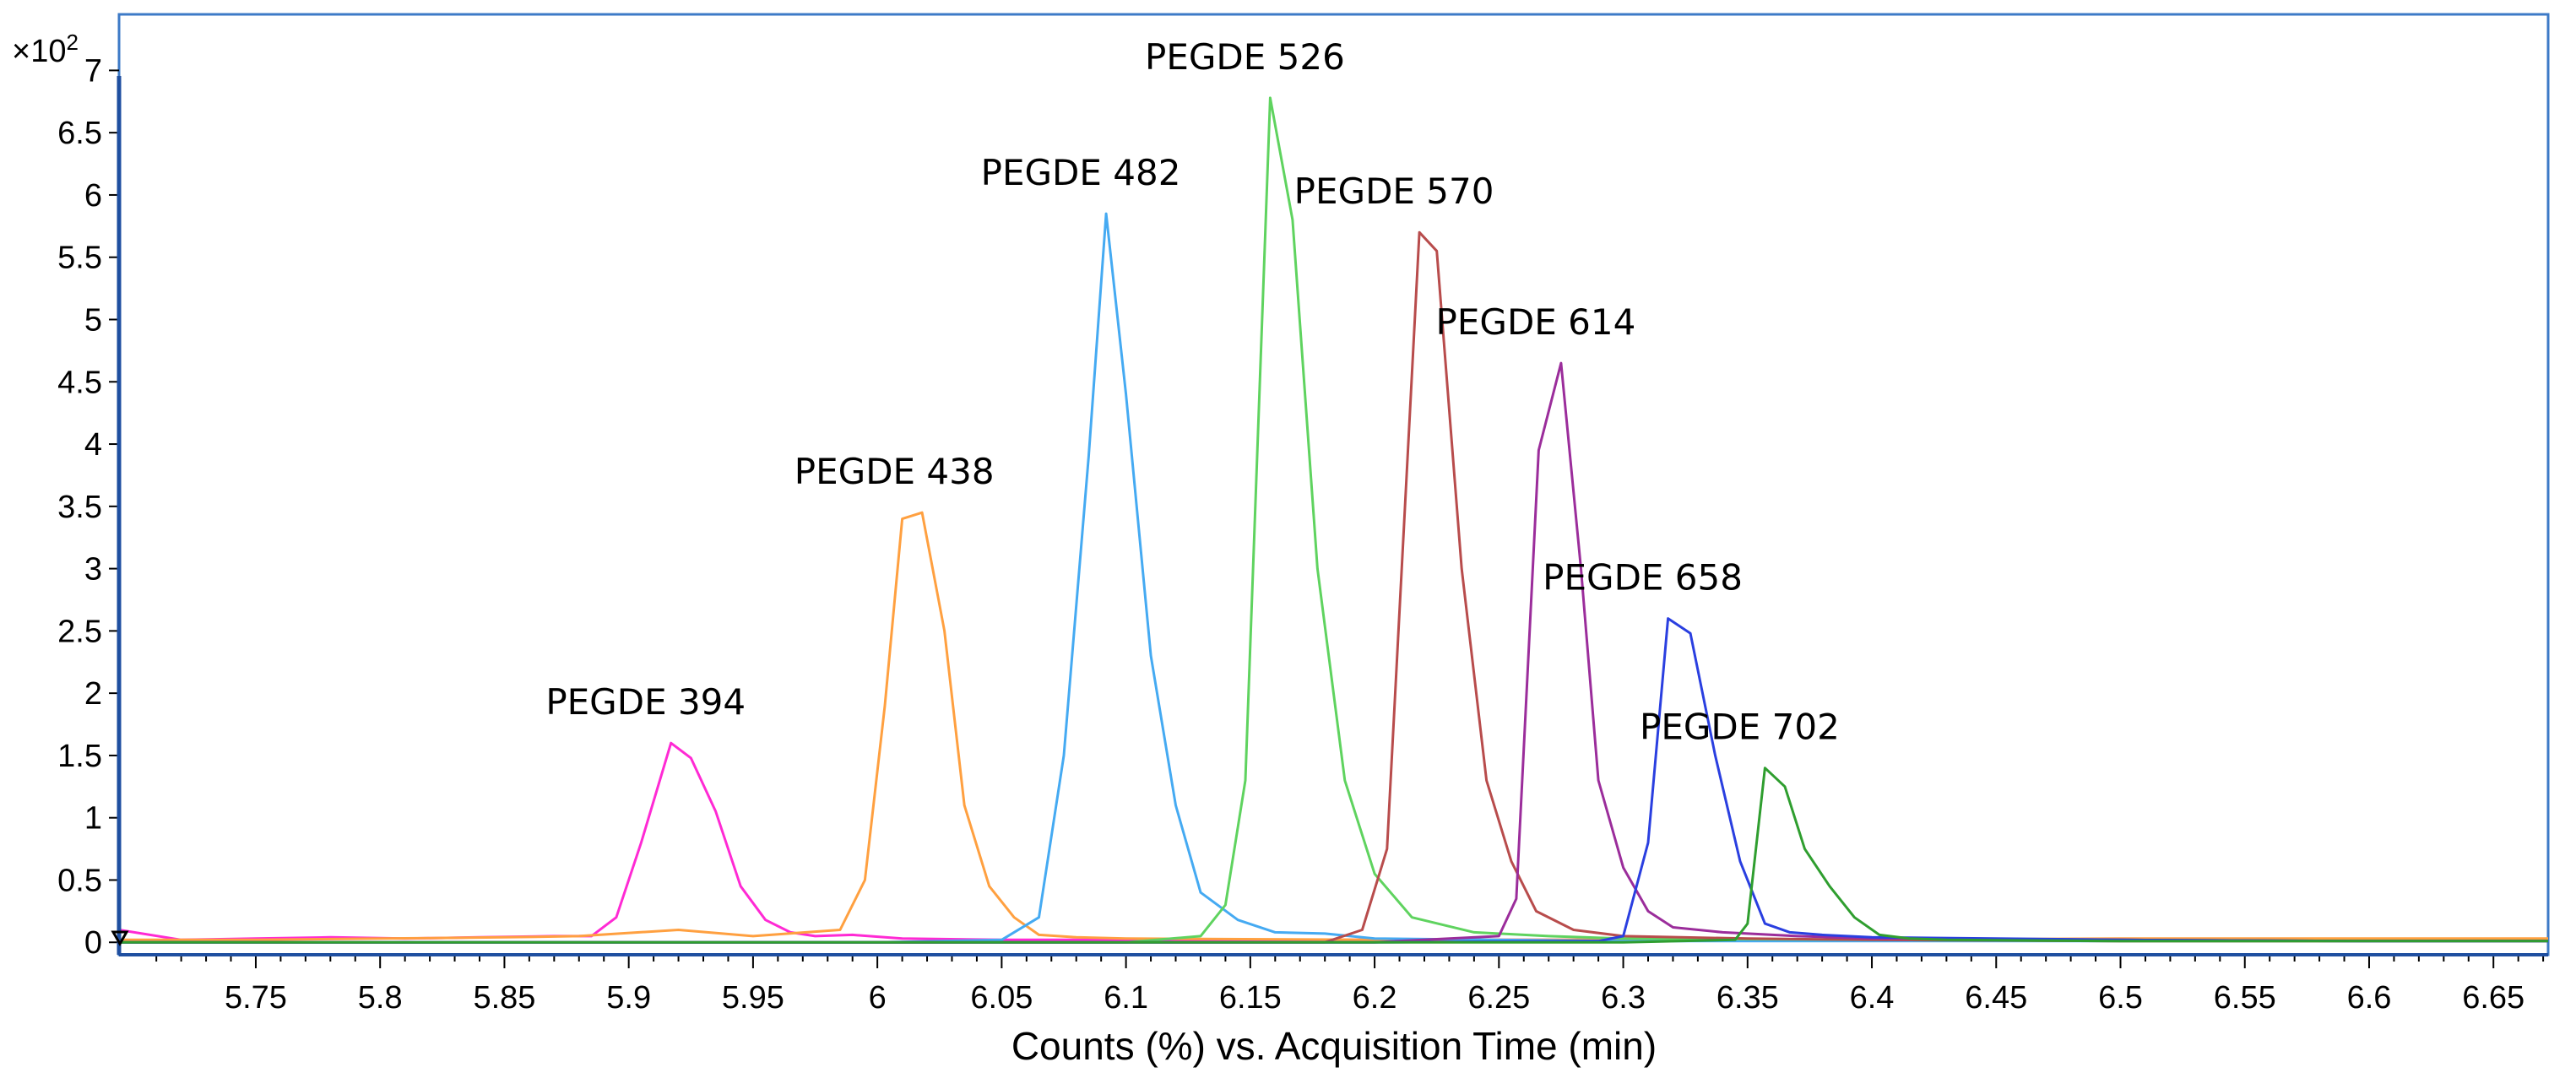 This screenshot has height=1089, width=2576. Describe the element at coordinates (1740, 727) in the screenshot. I see `peak-label: PEGDE 702` at that location.